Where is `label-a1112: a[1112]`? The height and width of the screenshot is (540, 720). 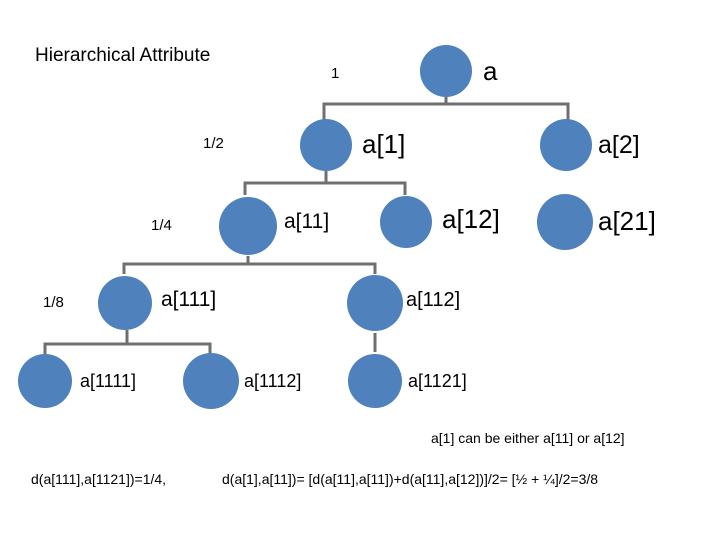 label-a1112: a[1112] is located at coordinates (273, 381).